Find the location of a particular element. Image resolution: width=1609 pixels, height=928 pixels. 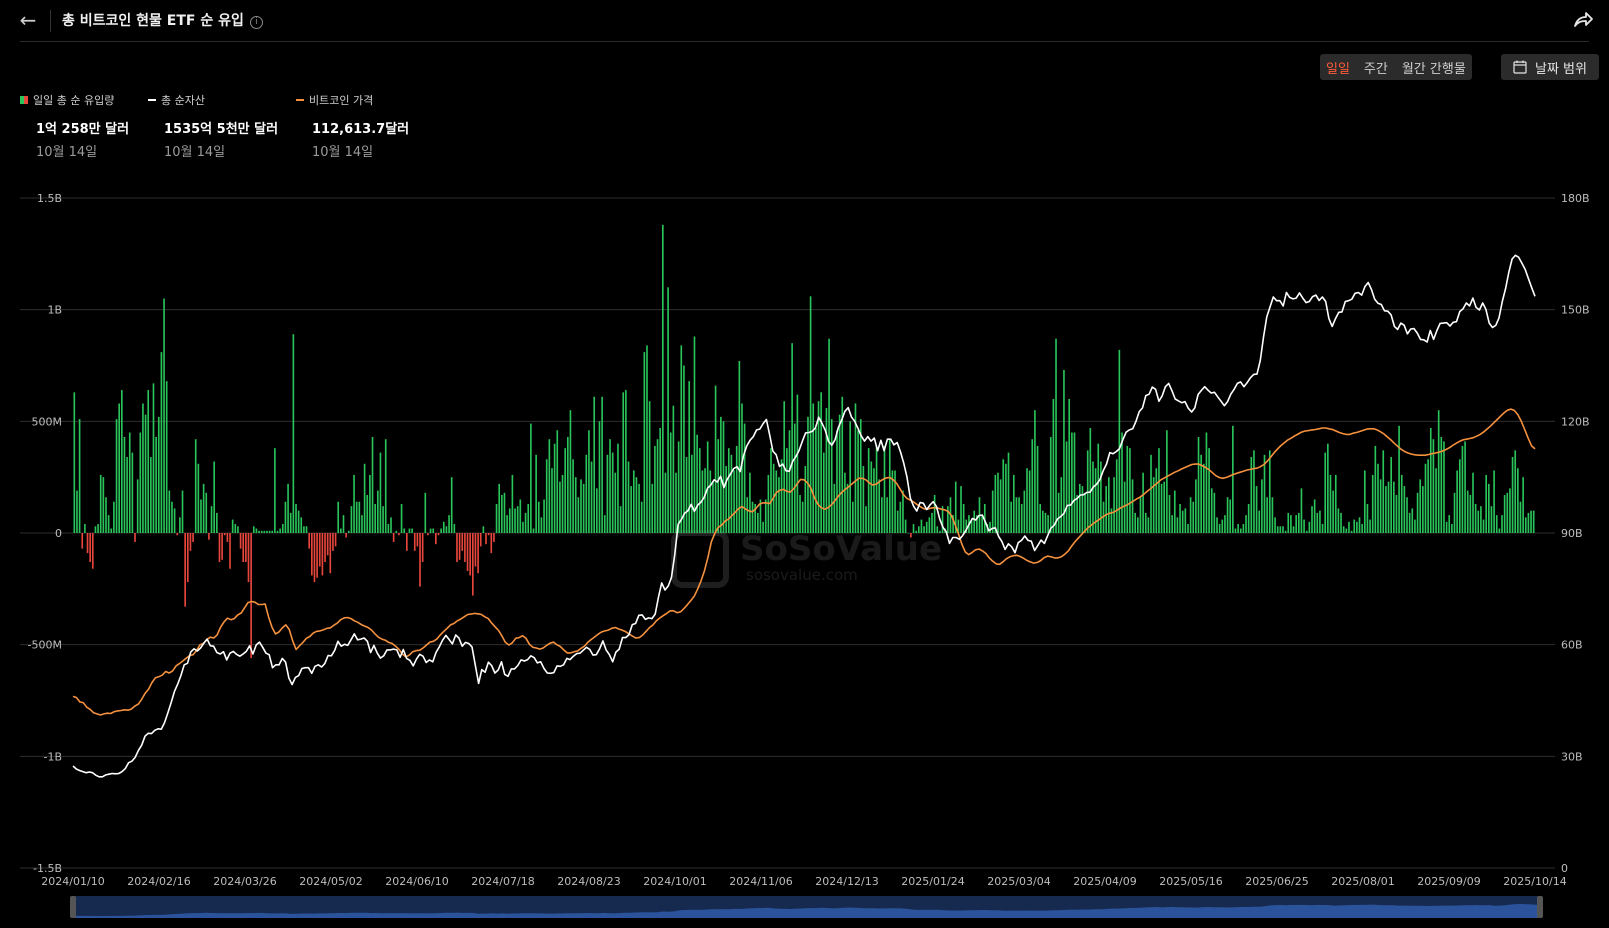

navigator-handle-right is located at coordinates (1540, 907).